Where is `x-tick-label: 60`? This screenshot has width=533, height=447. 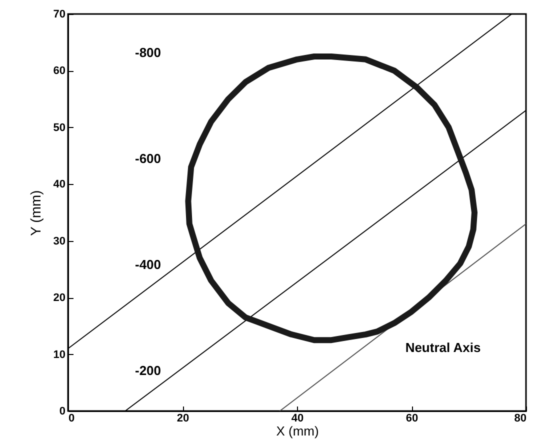 x-tick-label: 60 is located at coordinates (412, 418).